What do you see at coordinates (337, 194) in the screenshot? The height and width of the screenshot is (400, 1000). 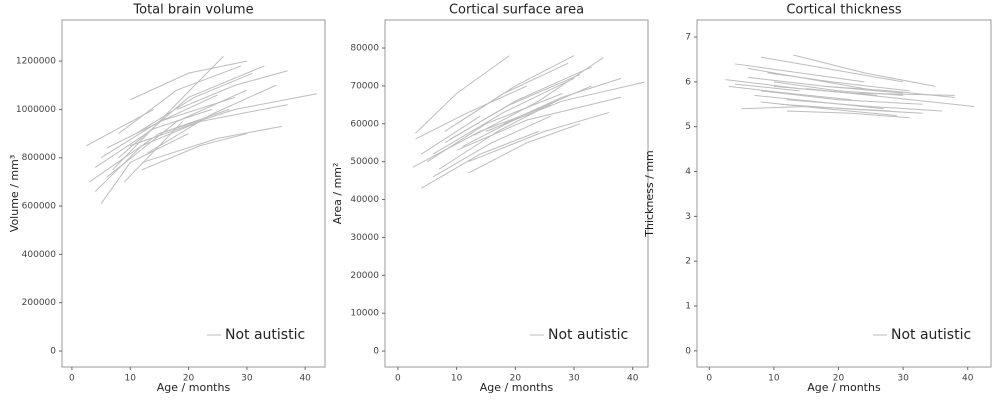 I see `y-axis-label: Area / mm²` at bounding box center [337, 194].